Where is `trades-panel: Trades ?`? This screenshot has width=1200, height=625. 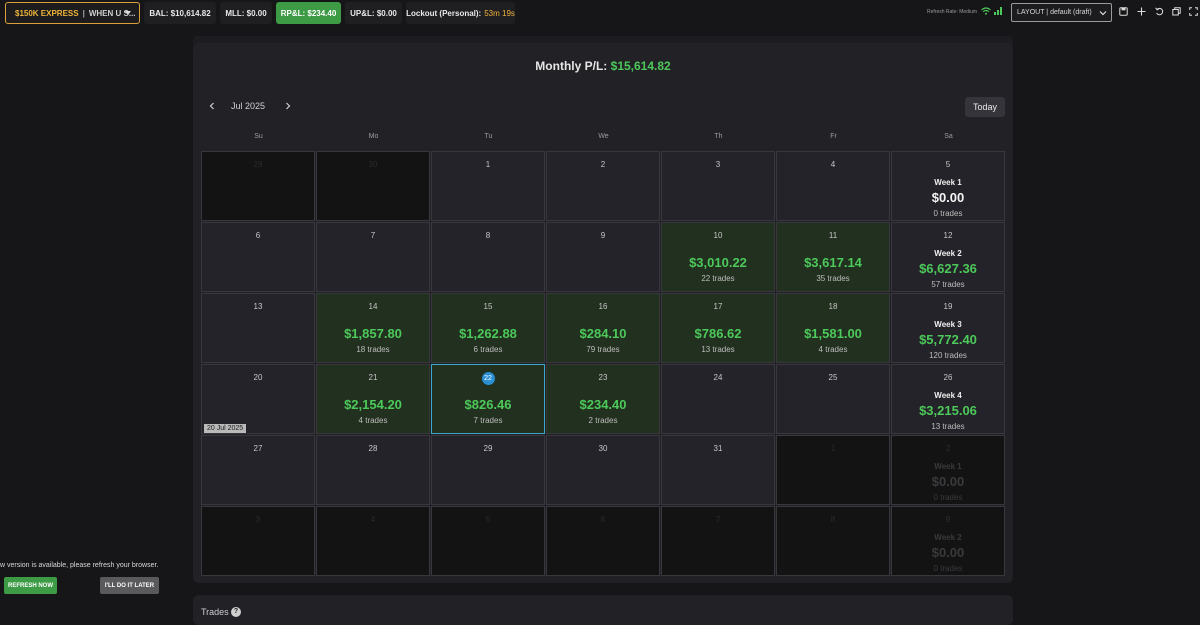 trades-panel: Trades ? is located at coordinates (603, 610).